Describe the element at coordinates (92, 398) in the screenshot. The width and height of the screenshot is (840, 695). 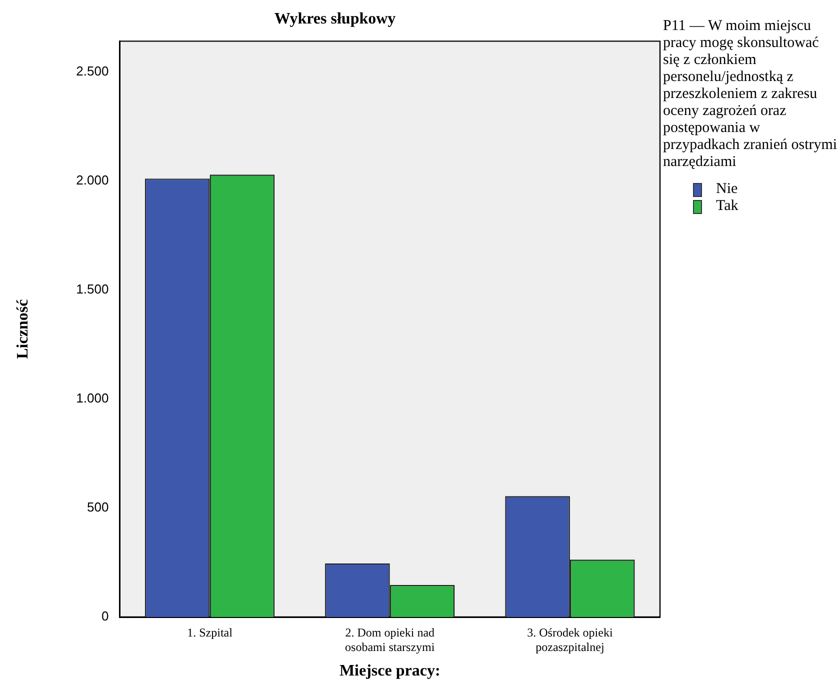
I see `y-tick-label: 1.000` at that location.